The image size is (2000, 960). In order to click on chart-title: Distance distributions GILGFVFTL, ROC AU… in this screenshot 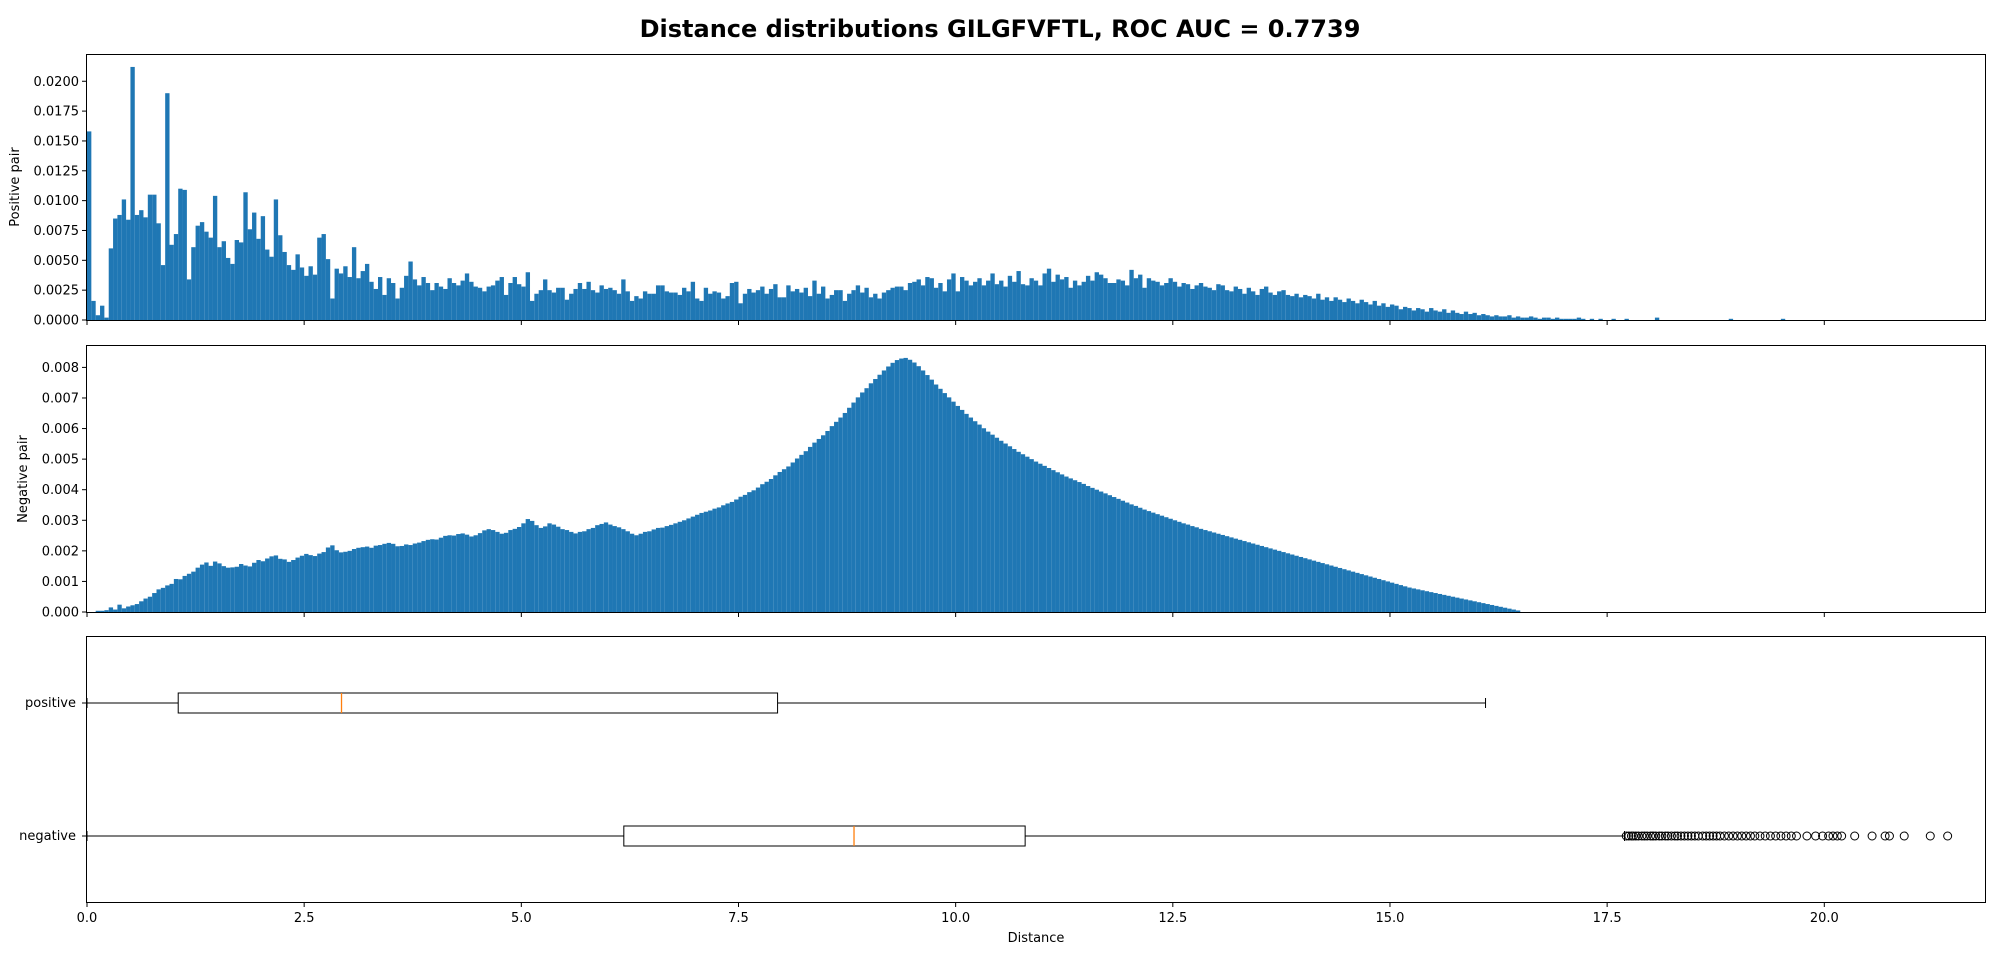, I will do `click(1000, 29)`.